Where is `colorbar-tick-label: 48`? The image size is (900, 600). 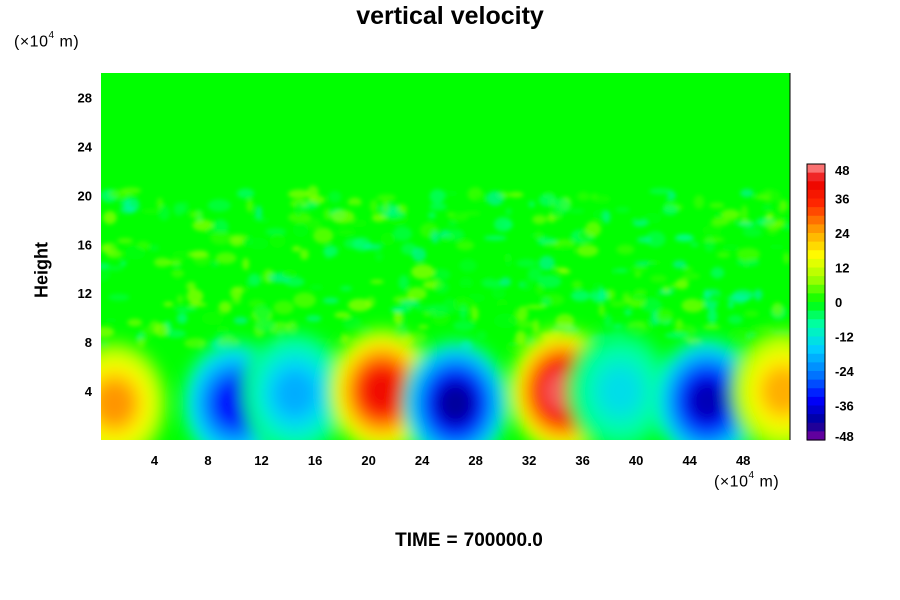
colorbar-tick-label: 48 is located at coordinates (842, 170).